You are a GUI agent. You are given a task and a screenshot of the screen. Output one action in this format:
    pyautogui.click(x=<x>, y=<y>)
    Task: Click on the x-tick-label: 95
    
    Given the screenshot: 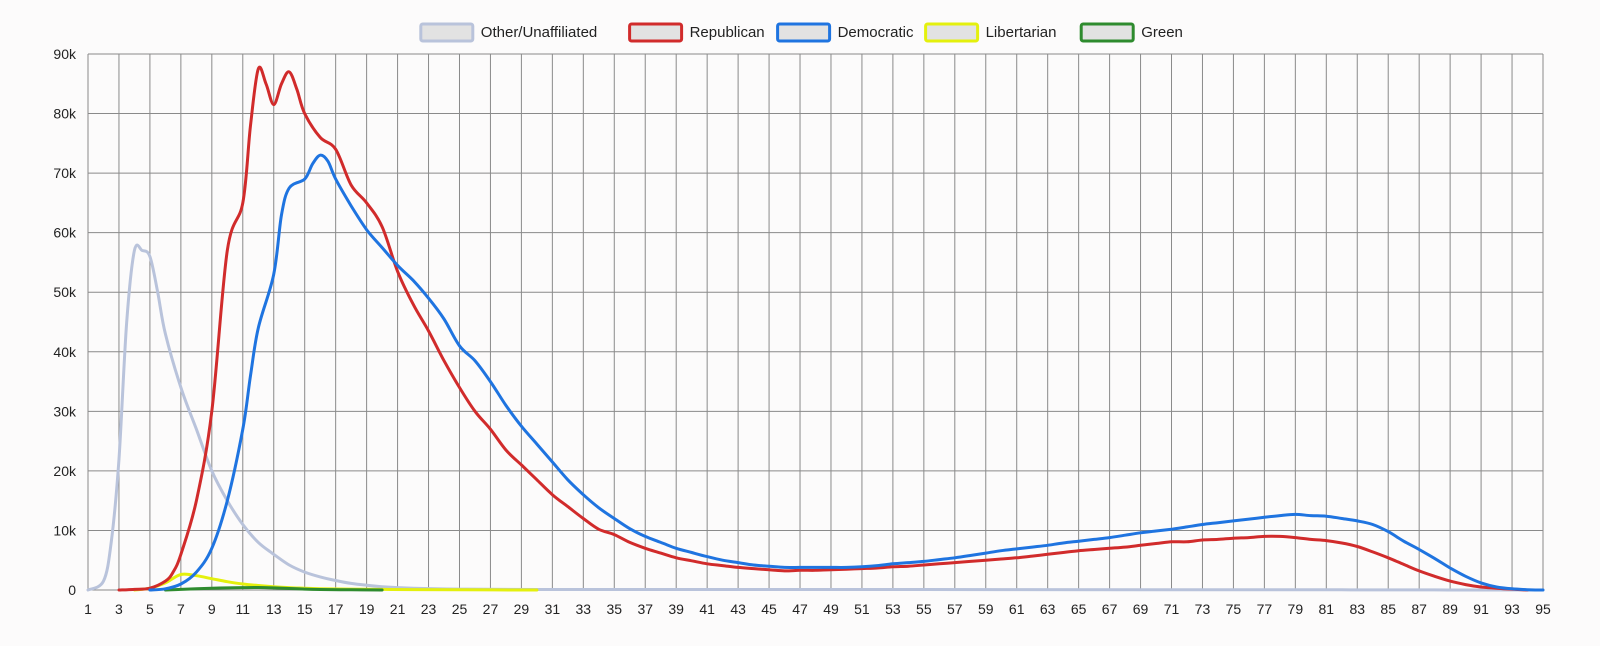 What is the action you would take?
    pyautogui.click(x=1543, y=609)
    